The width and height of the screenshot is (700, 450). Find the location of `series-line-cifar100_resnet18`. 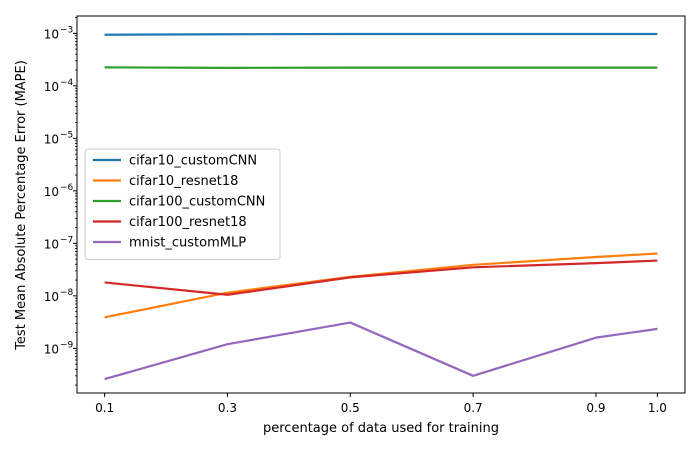

series-line-cifar100_resnet18 is located at coordinates (381, 277).